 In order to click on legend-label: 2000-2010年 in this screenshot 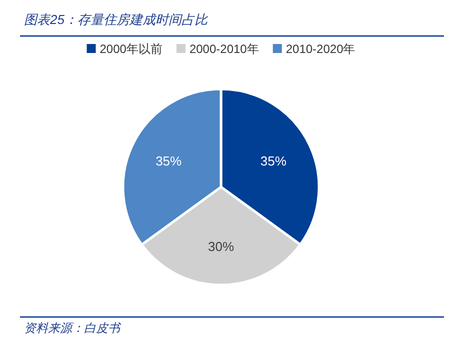, I will do `click(224, 49)`.